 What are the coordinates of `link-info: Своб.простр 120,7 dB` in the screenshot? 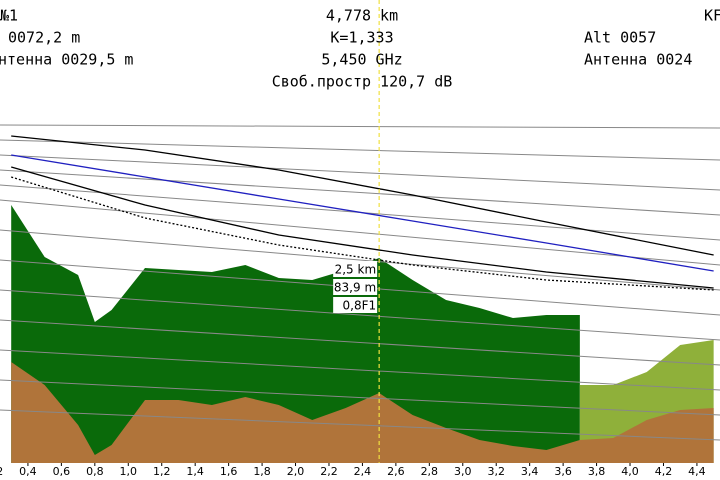 It's located at (362, 82).